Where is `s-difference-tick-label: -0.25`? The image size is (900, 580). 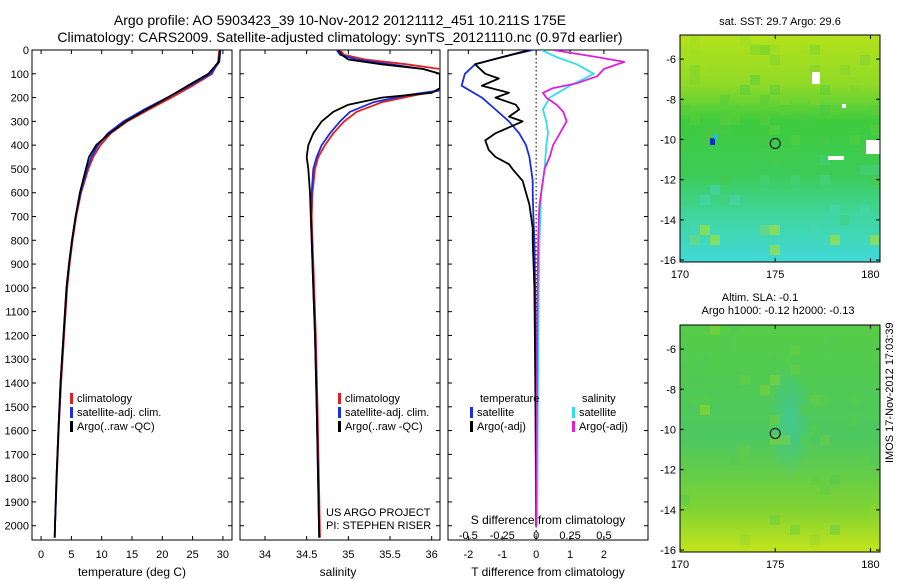 s-difference-tick-label: -0.25 is located at coordinates (502, 536).